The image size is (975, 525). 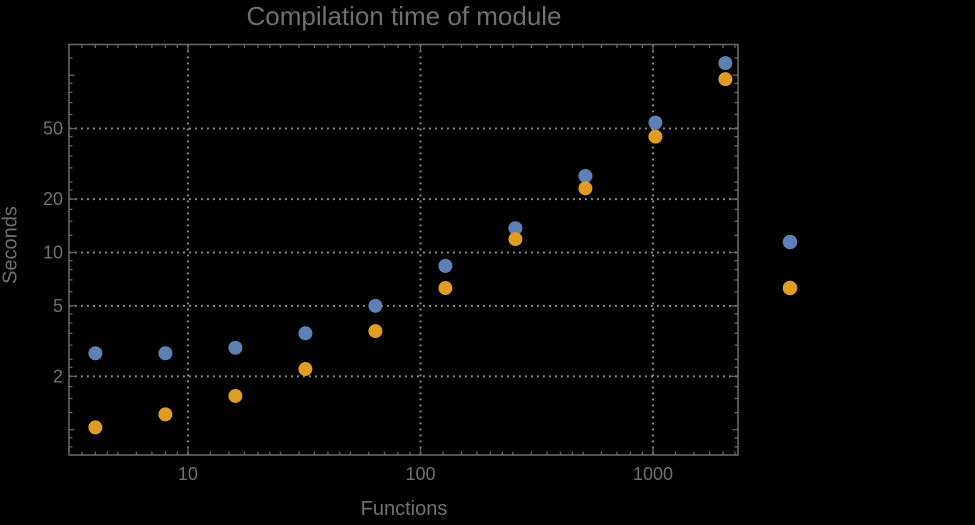 I want to click on x-tick-label: 10, so click(x=188, y=474).